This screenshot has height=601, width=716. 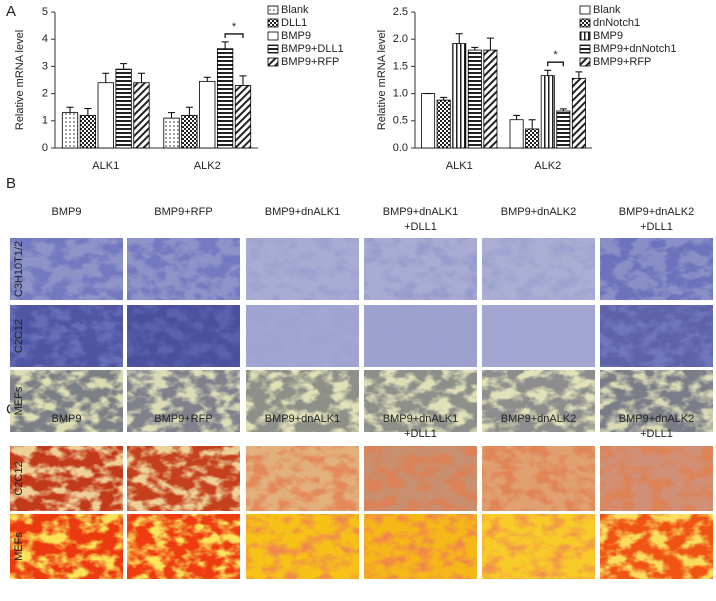 I want to click on y-tick-label: 3, so click(x=45, y=66).